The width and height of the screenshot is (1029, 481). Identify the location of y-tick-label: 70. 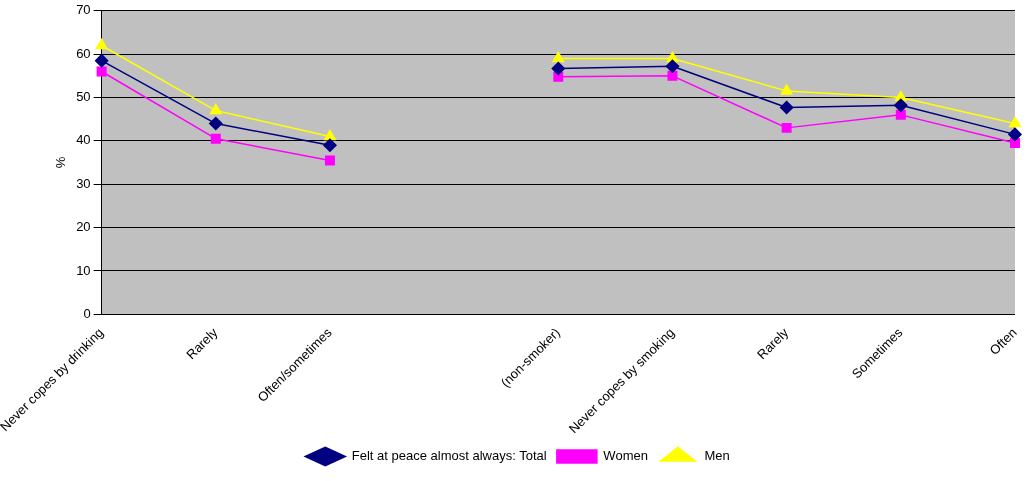
(83, 10).